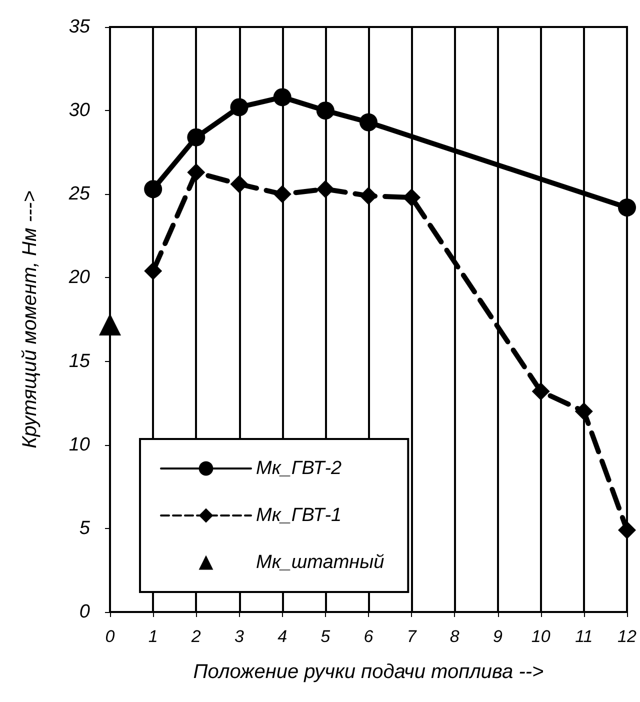 This screenshot has width=640, height=702. Describe the element at coordinates (283, 636) in the screenshot. I see `x-tick-label: 4` at that location.